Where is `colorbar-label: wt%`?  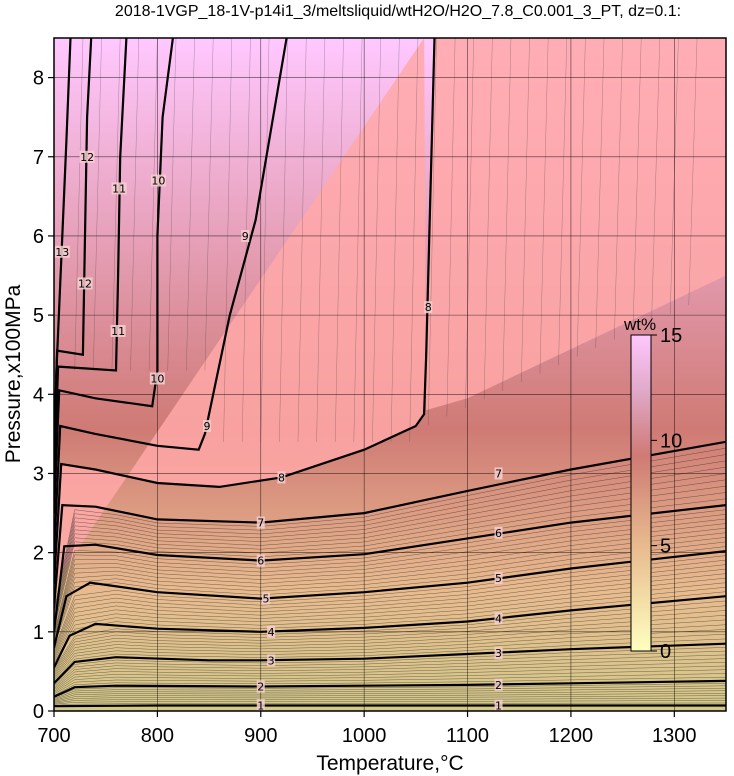 colorbar-label: wt% is located at coordinates (639, 324).